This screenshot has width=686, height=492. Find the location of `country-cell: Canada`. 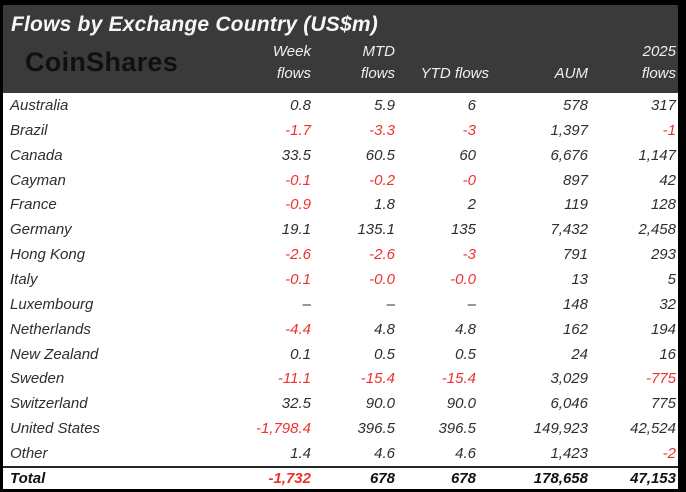

country-cell: Canada is located at coordinates (36, 155).